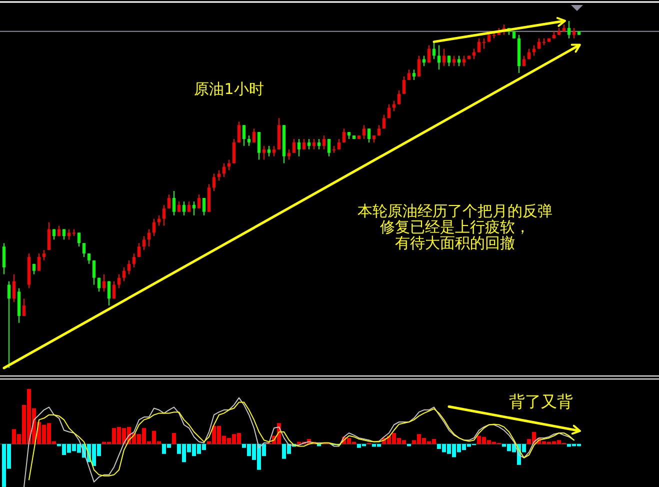 The height and width of the screenshot is (487, 659). Describe the element at coordinates (541, 401) in the screenshot. I see `annotation: 背了又背` at that location.